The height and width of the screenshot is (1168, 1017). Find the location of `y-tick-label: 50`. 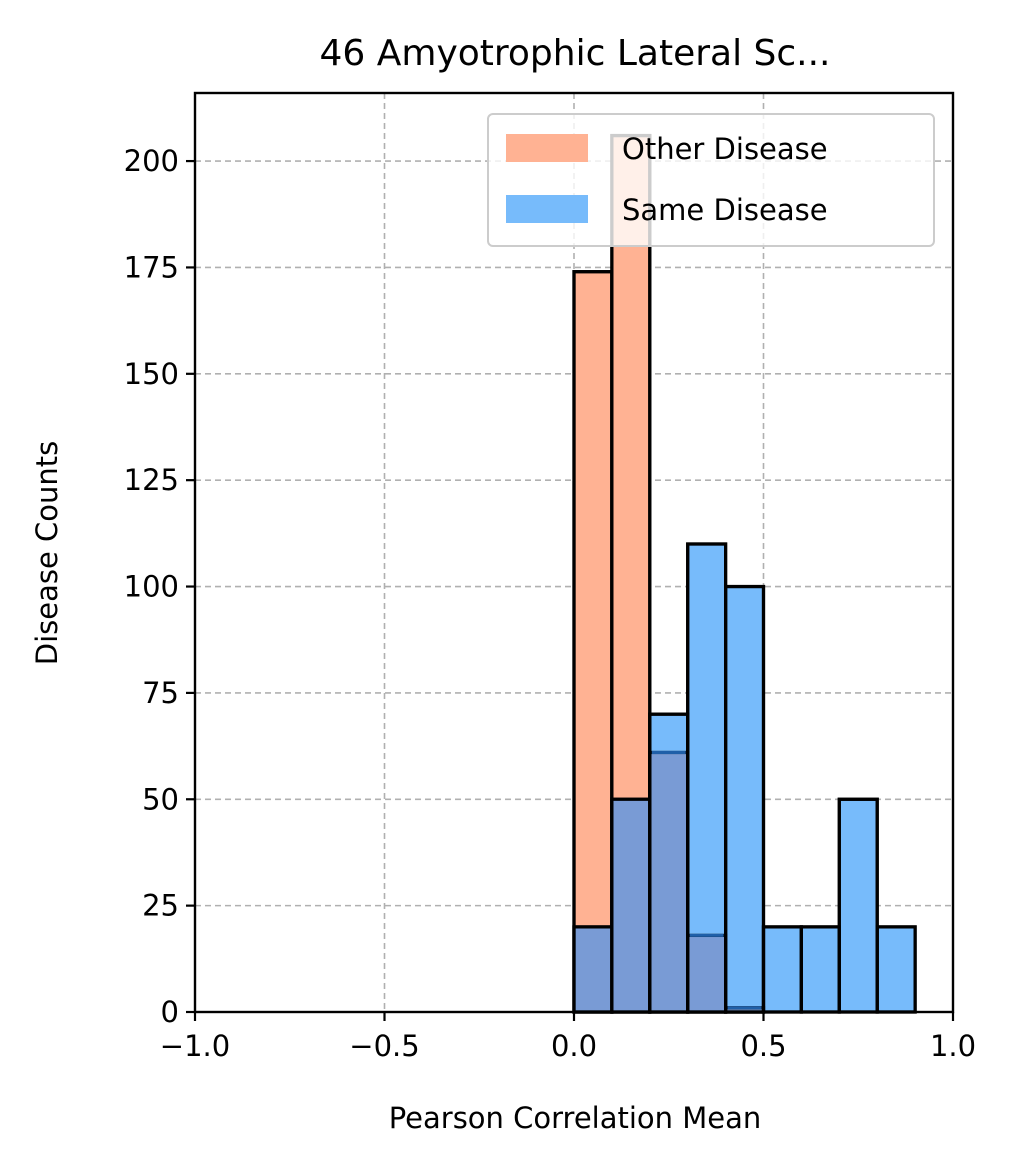

y-tick-label: 50 is located at coordinates (160, 799).